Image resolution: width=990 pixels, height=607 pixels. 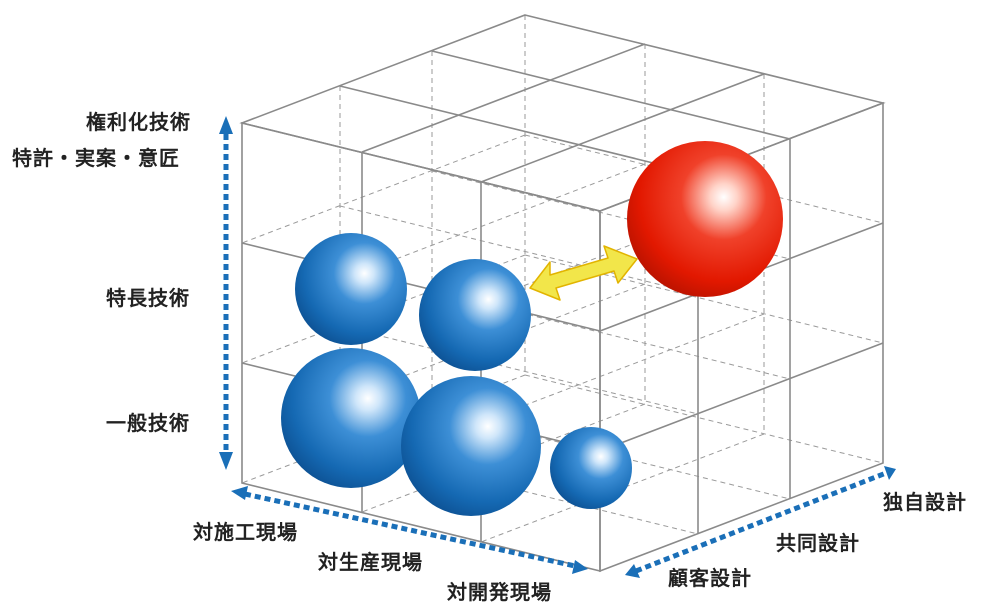 What do you see at coordinates (409, 530) in the screenshot?
I see `front-axis-arrow` at bounding box center [409, 530].